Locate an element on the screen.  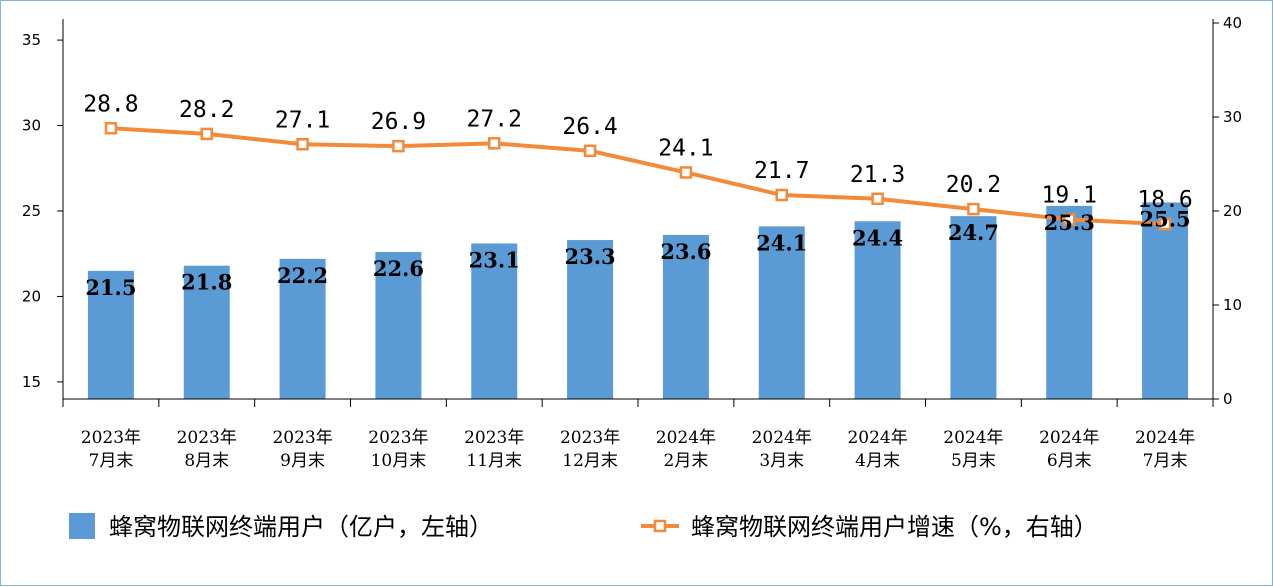
bar-data-label: 22.2 is located at coordinates (302, 275).